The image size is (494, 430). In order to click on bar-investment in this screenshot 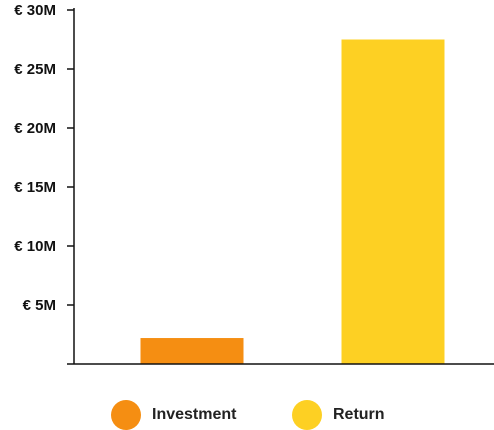, I will do `click(192, 351)`.